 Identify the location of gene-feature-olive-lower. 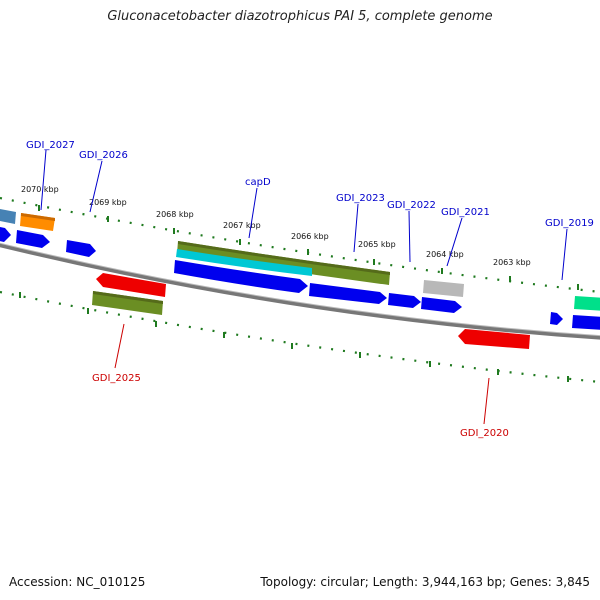
(127, 303).